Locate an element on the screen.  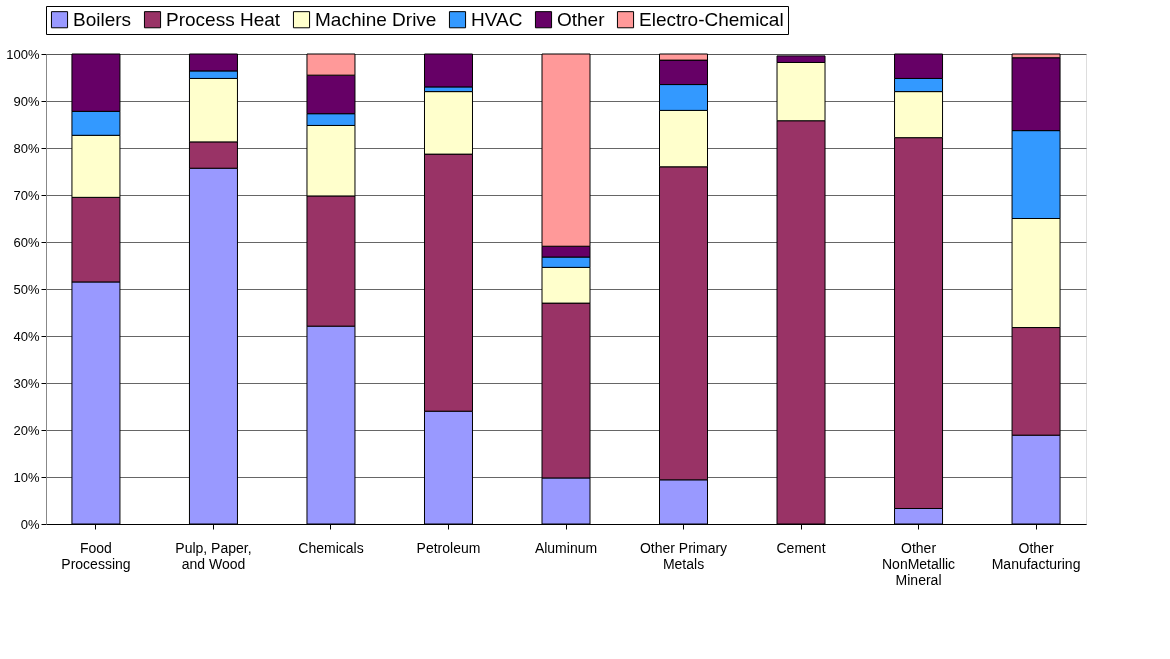
legend-label: Process Heat is located at coordinates (223, 19).